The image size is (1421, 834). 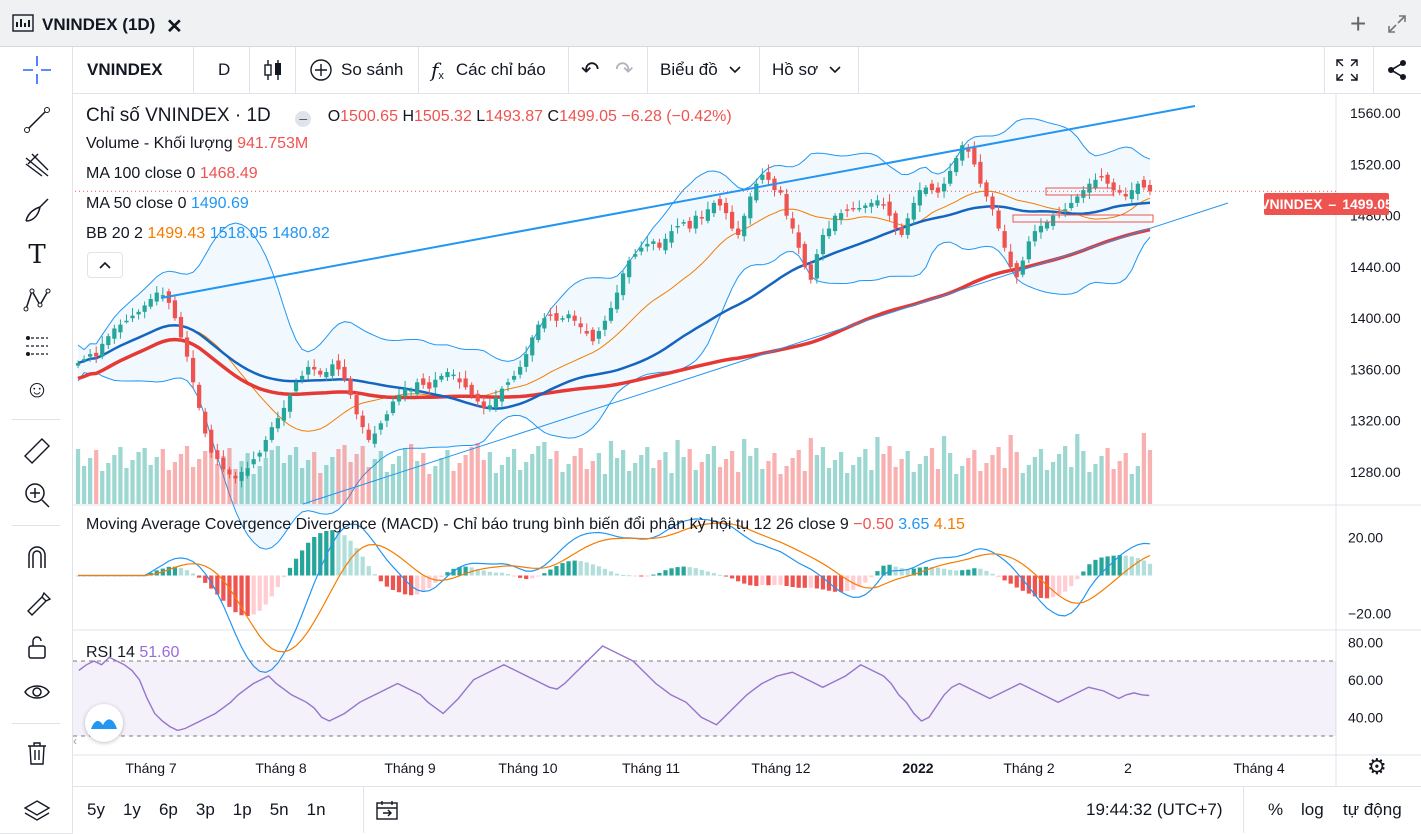 I want to click on clock-display: 19:44:32 (UTC+7), so click(x=1154, y=809).